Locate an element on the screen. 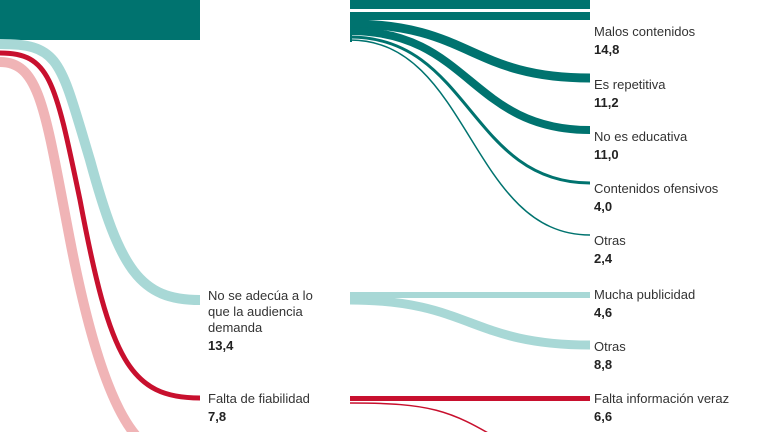 The image size is (768, 432). node-label: que la audiencia is located at coordinates (255, 311).